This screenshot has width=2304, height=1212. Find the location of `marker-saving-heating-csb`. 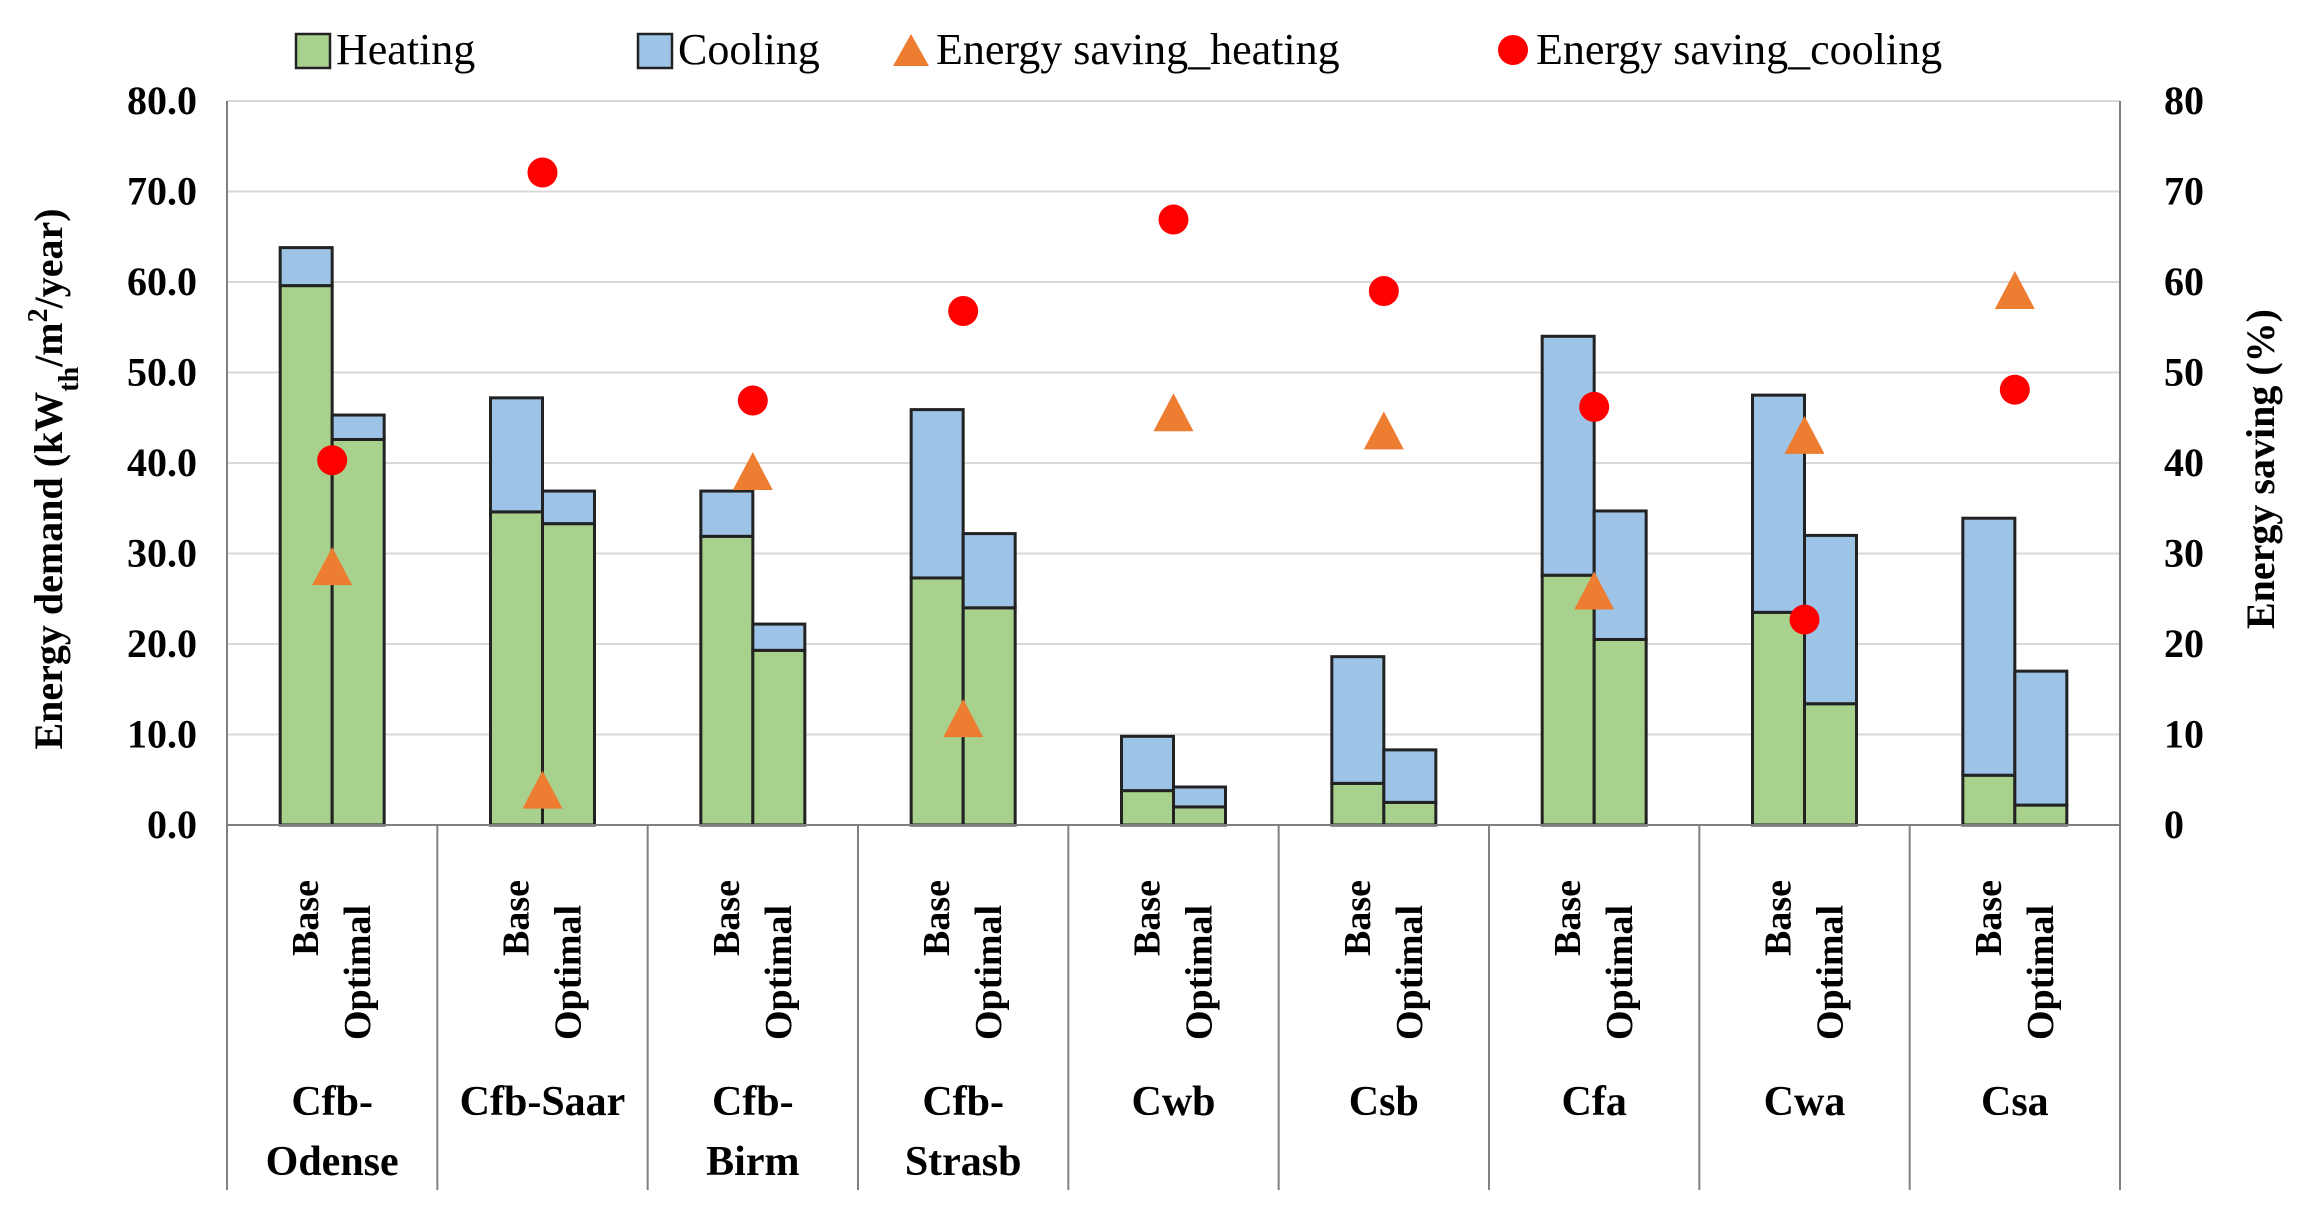

marker-saving-heating-csb is located at coordinates (1383, 430).